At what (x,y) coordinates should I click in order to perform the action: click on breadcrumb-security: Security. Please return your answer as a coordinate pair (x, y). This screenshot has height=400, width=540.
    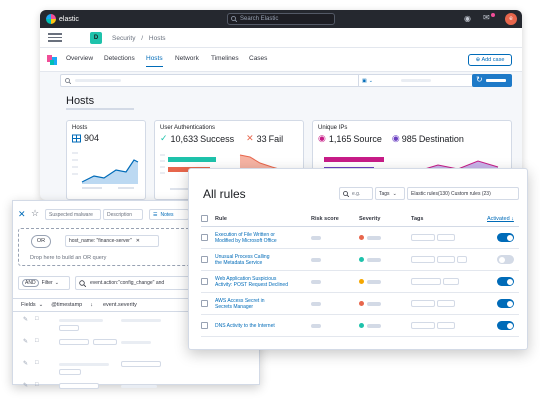
    Looking at the image, I should click on (124, 38).